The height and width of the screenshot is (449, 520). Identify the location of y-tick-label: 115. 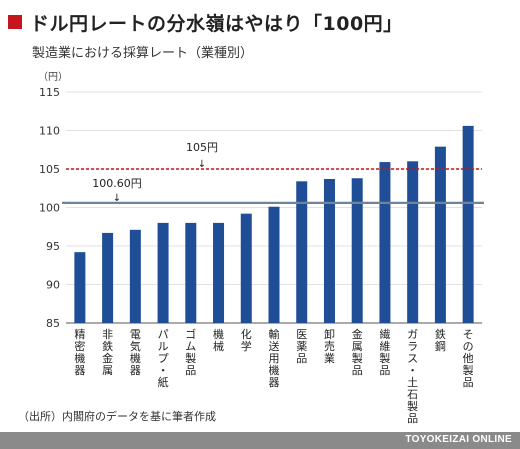
(49, 92).